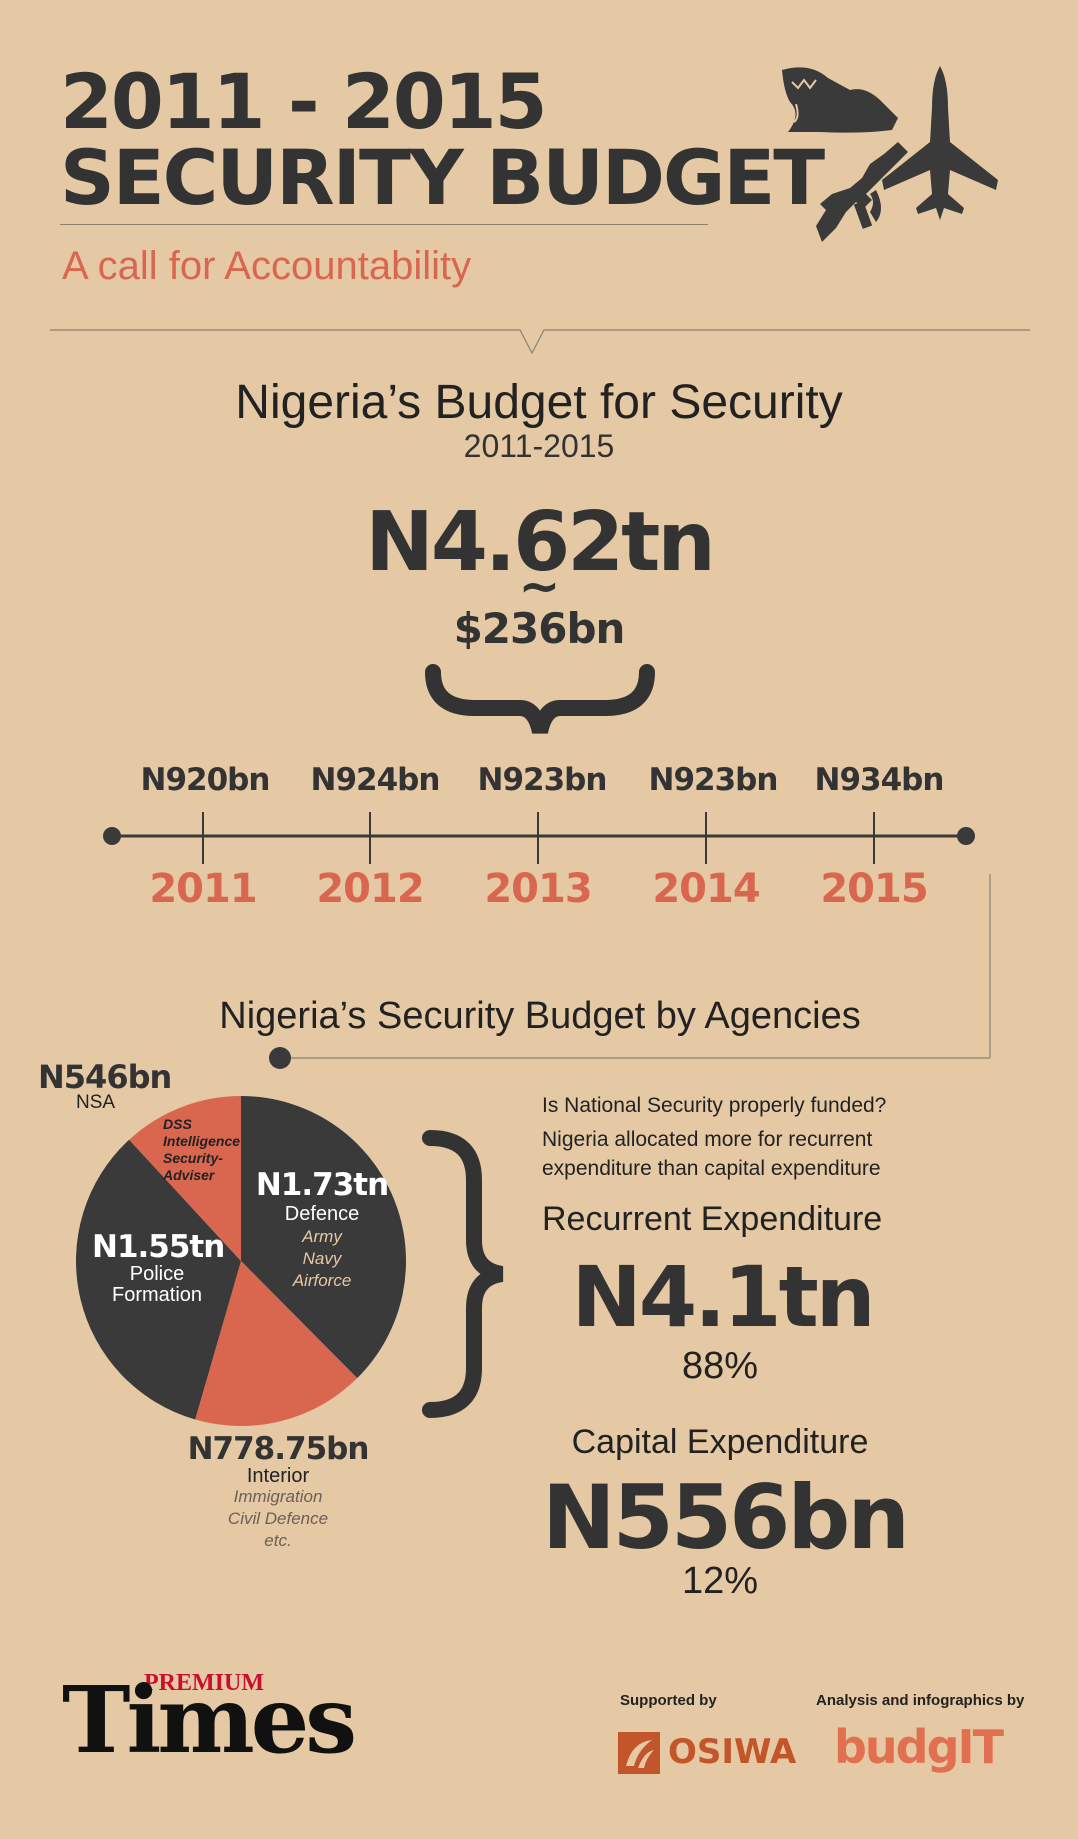  What do you see at coordinates (278, 1540) in the screenshot?
I see `interior-detail: etc.` at bounding box center [278, 1540].